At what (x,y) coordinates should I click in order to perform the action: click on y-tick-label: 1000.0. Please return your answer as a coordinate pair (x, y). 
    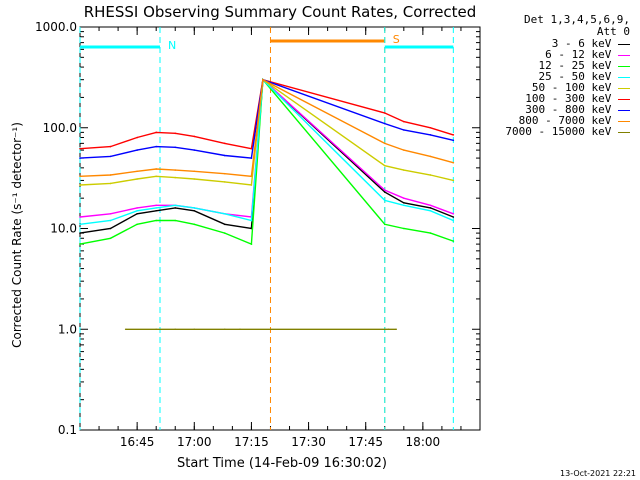
    Looking at the image, I should click on (56, 27).